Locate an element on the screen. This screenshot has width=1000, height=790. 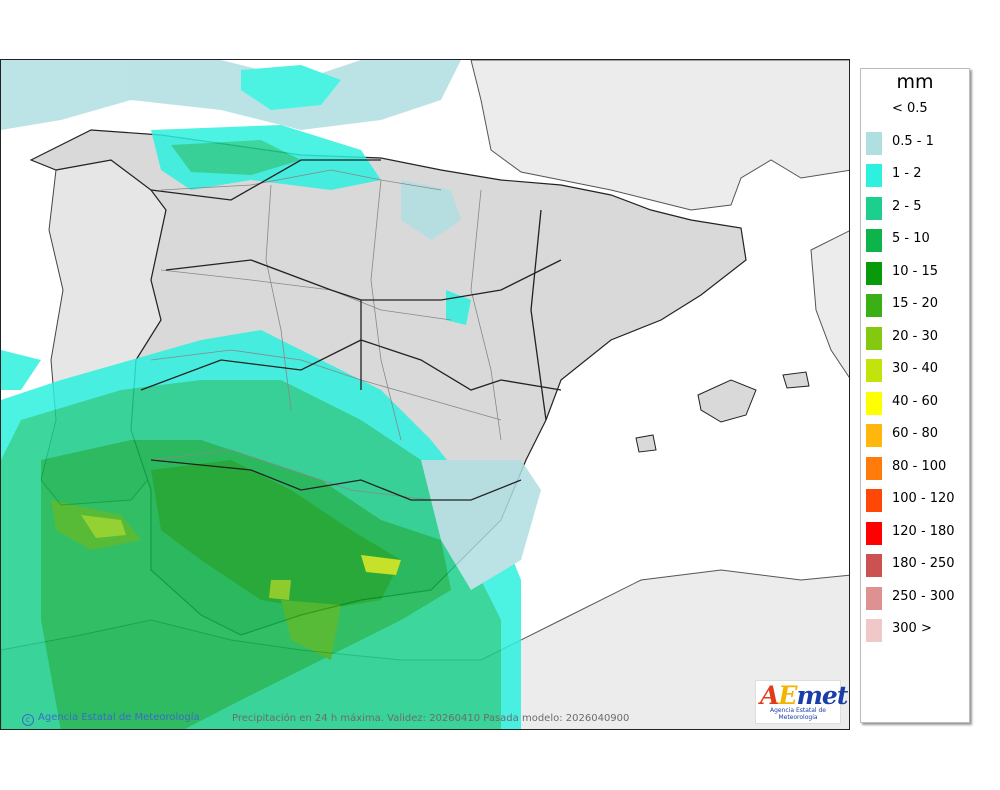
legend-label: 100 - 120 is located at coordinates (923, 498).